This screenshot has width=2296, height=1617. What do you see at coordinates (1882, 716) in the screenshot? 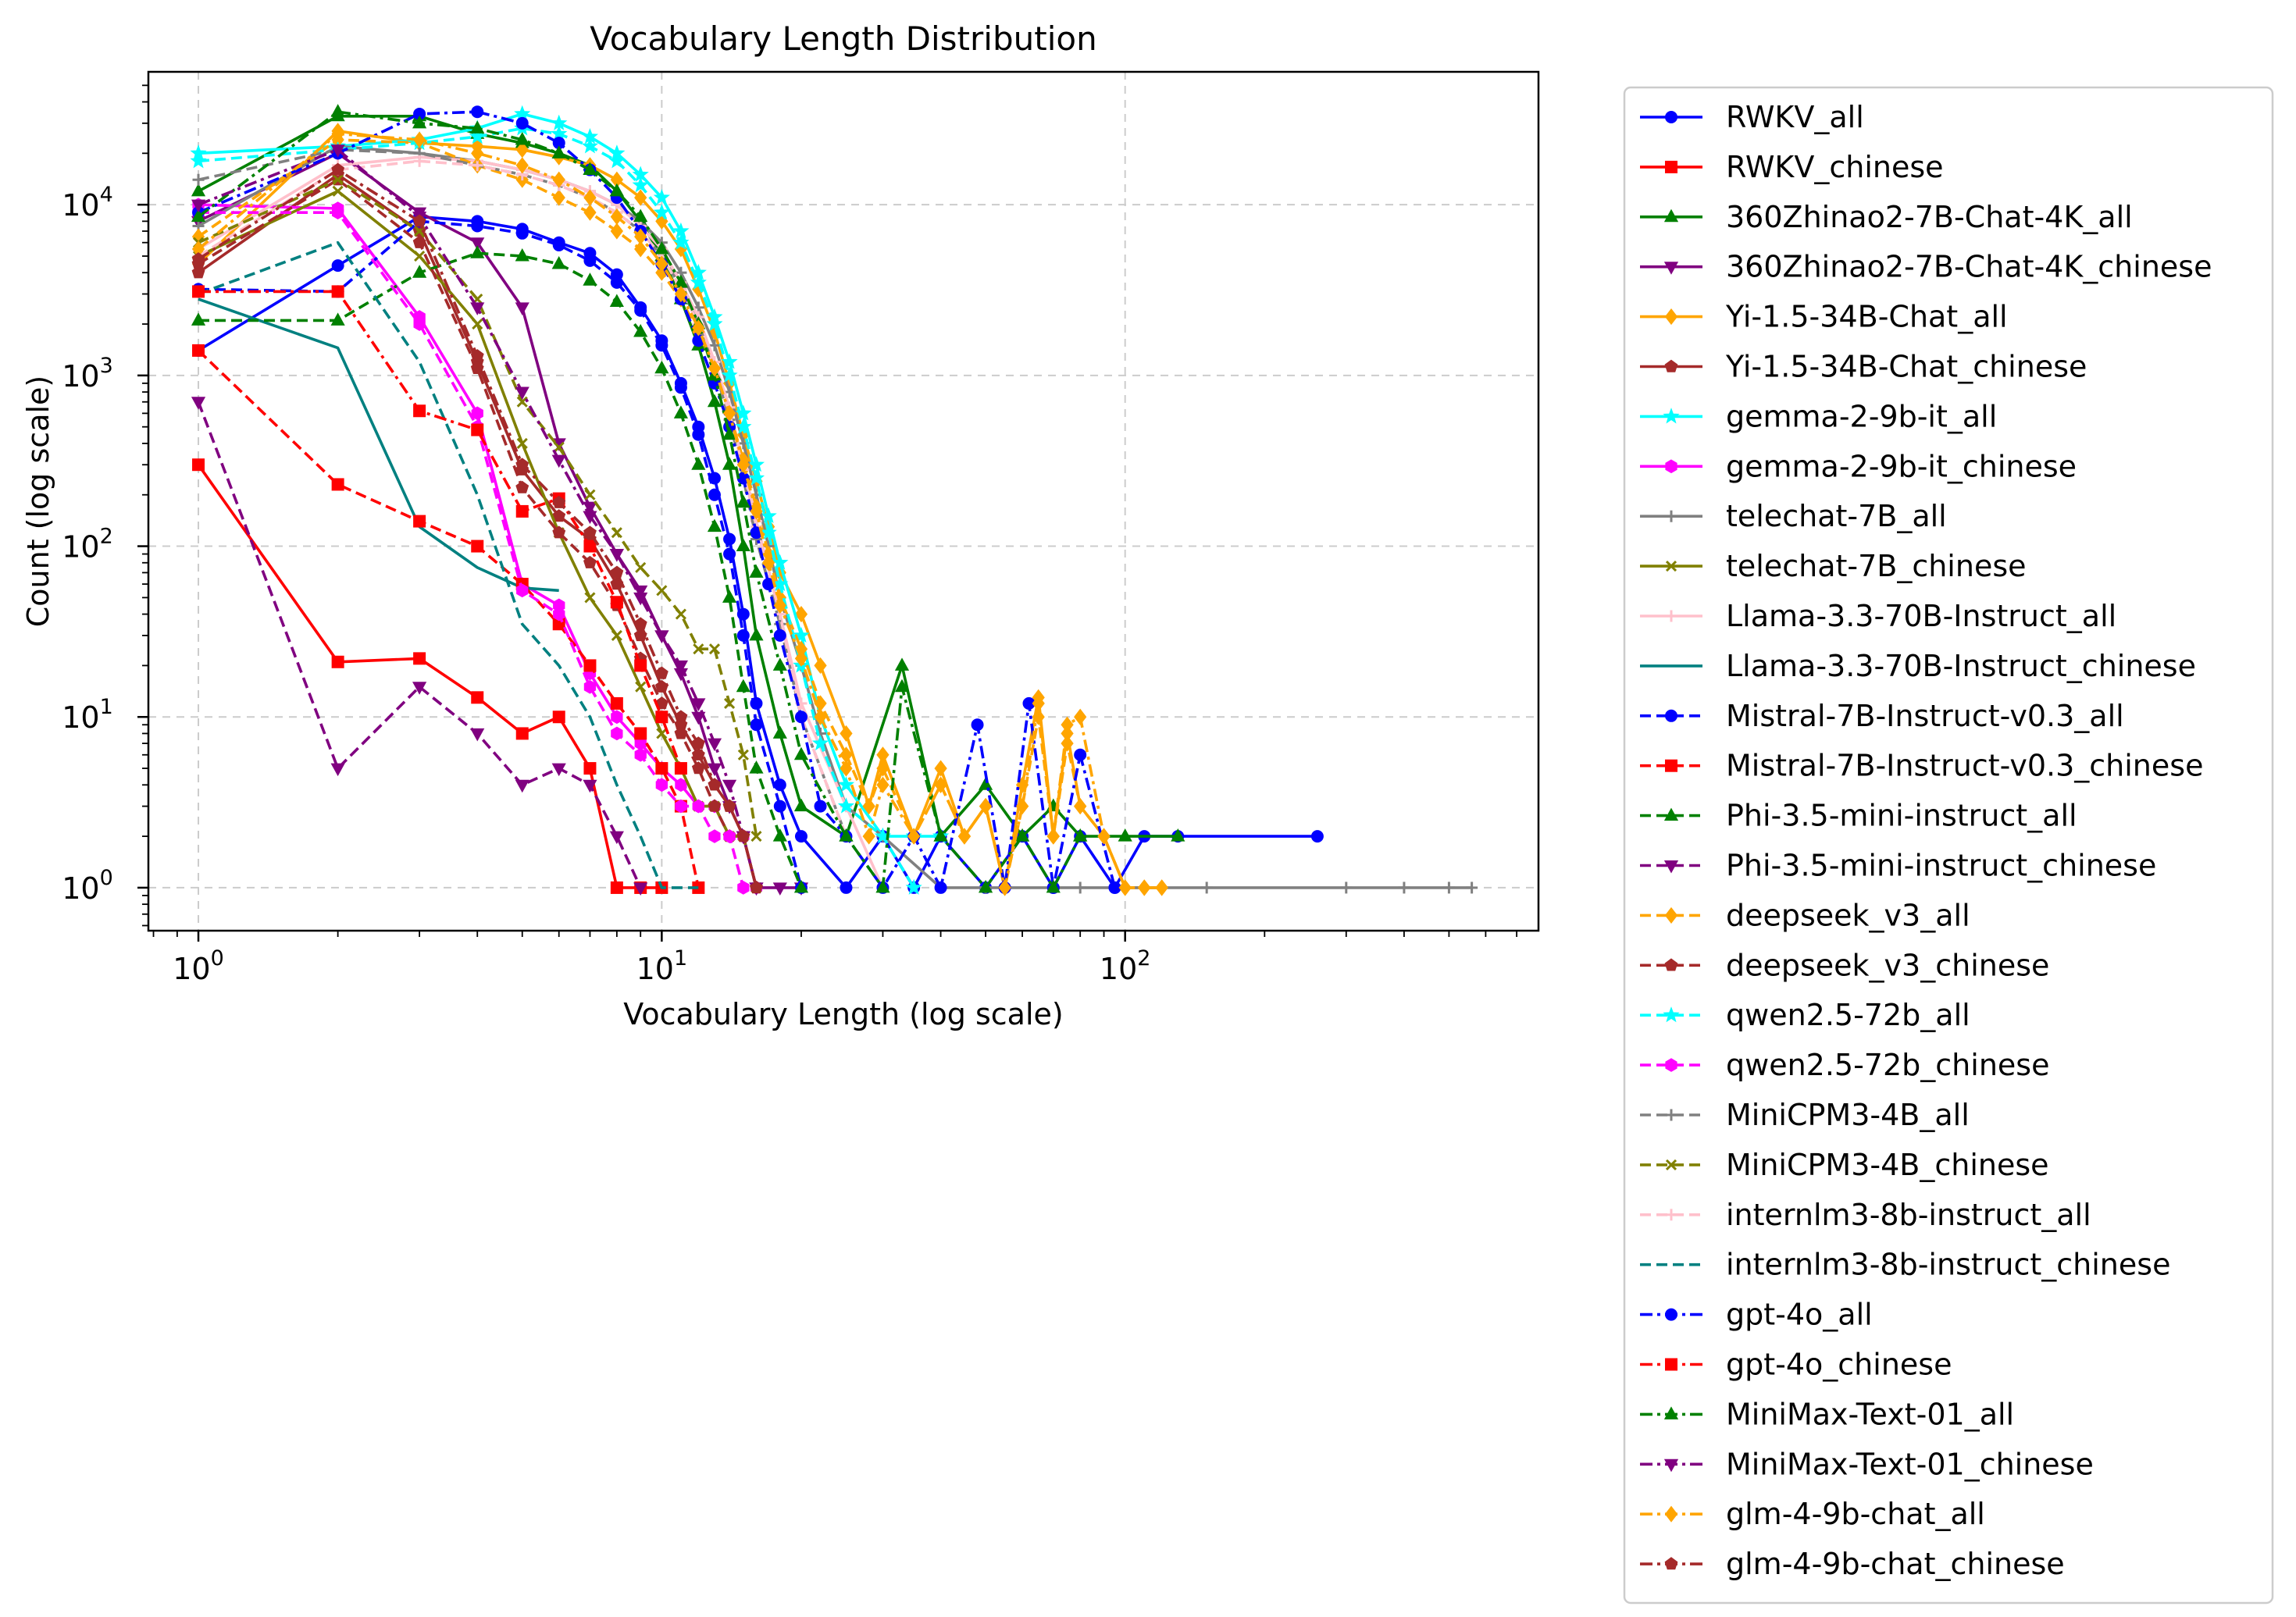
I see `legend-item: Mistral-7B-Instruct-v0.3_all` at bounding box center [1882, 716].